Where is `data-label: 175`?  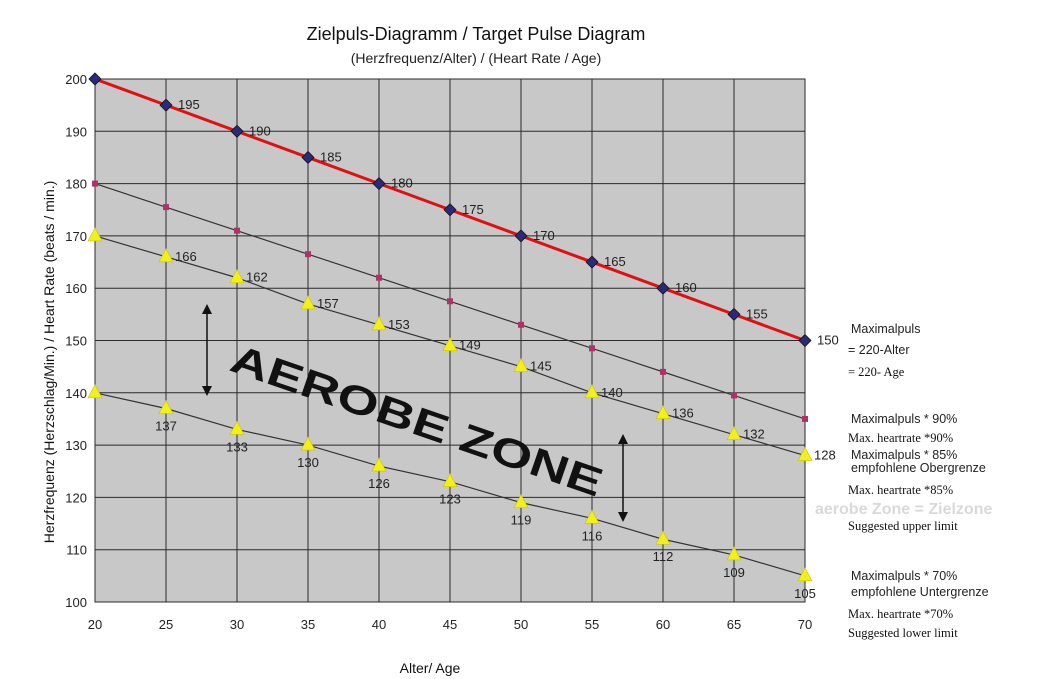 data-label: 175 is located at coordinates (473, 209).